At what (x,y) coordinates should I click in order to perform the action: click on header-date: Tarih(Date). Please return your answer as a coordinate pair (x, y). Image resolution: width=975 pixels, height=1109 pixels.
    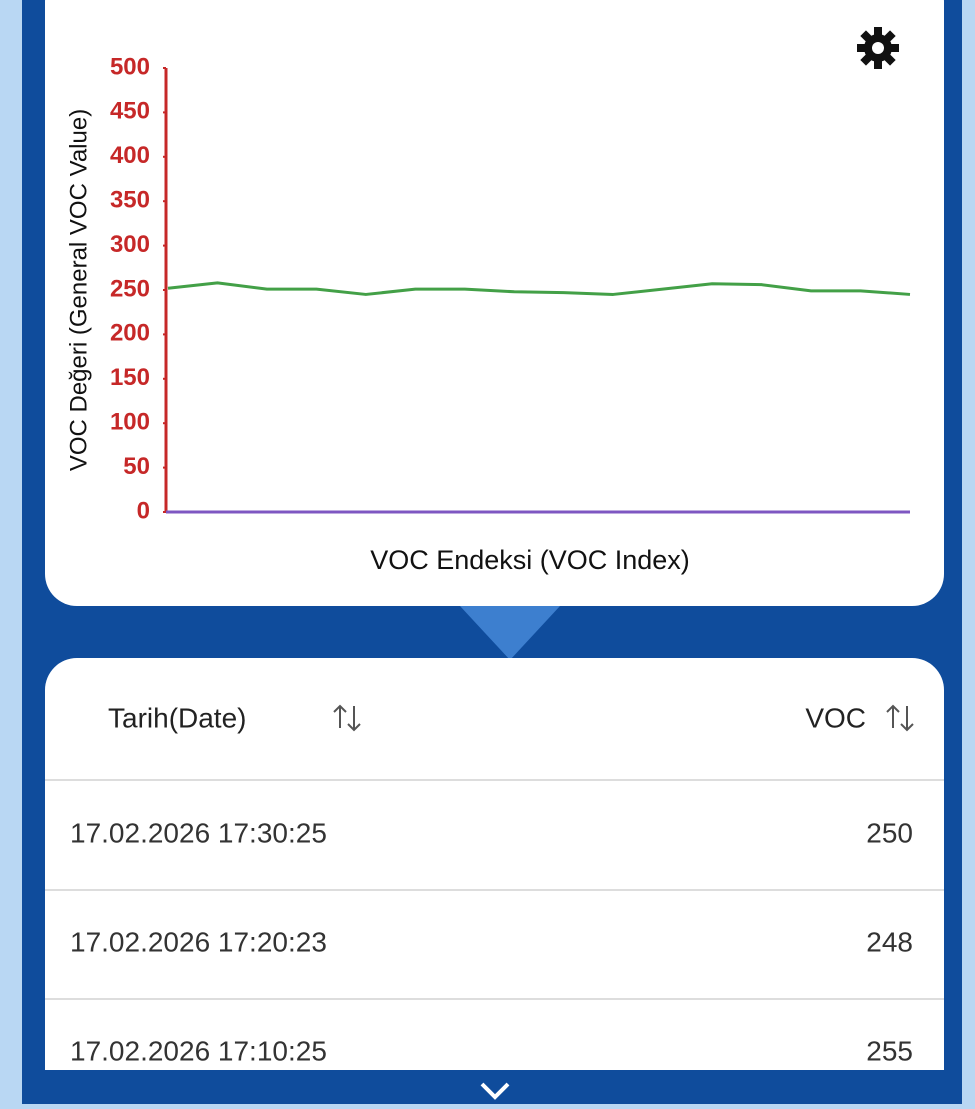
    Looking at the image, I should click on (177, 717).